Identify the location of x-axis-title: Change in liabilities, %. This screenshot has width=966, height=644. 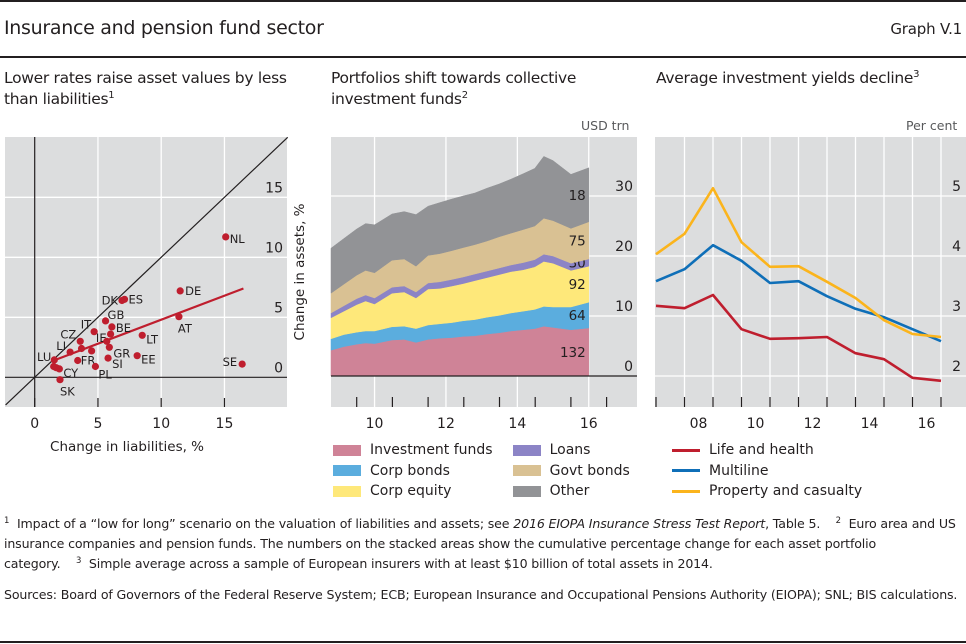
(127, 447).